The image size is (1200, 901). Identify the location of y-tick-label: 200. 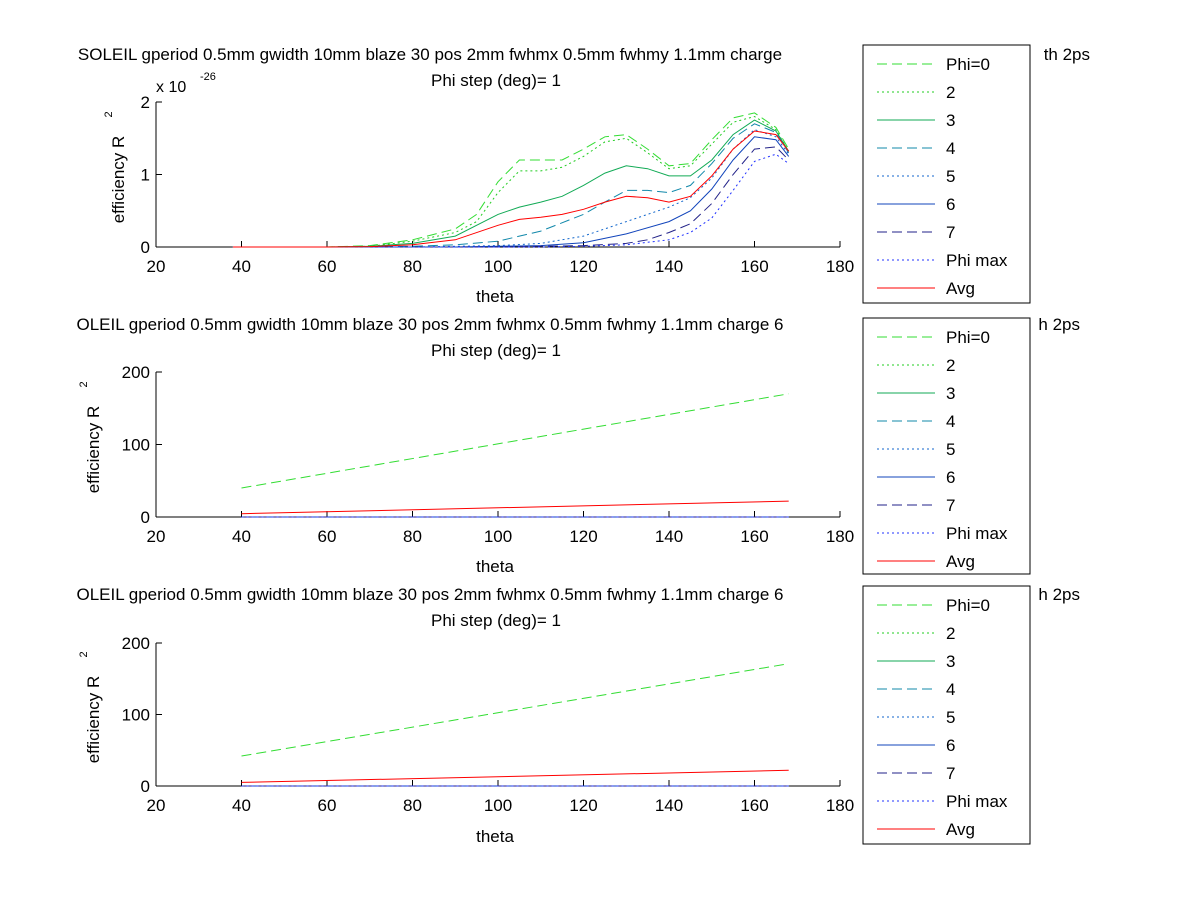
(136, 372).